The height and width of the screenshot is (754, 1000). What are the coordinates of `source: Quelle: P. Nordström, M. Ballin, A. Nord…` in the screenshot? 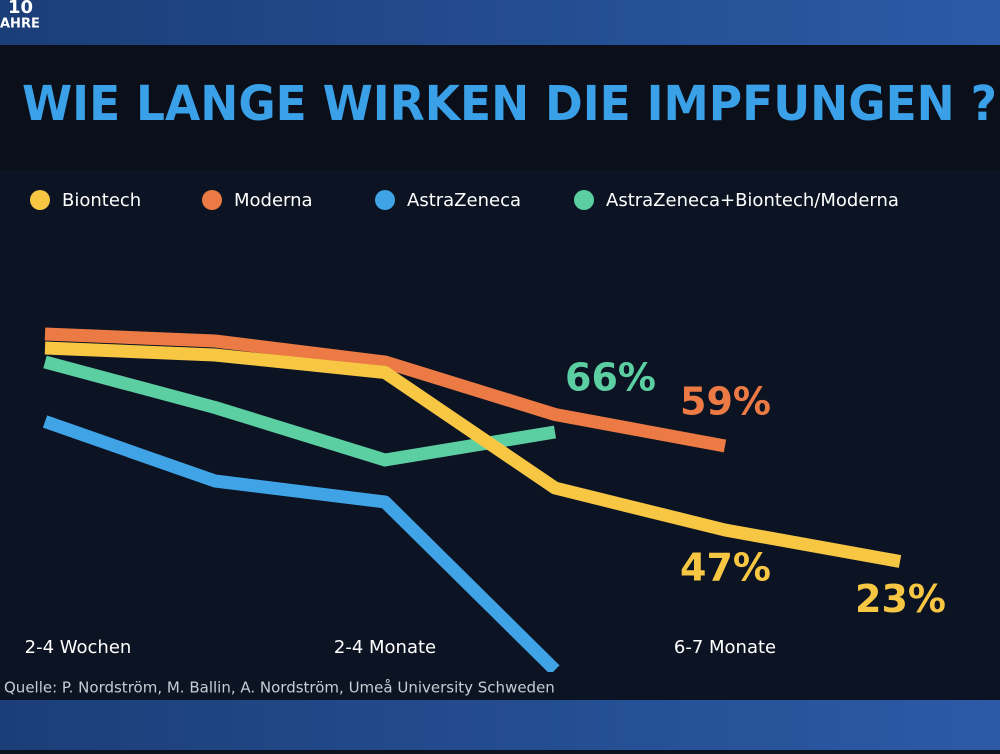 It's located at (279, 688).